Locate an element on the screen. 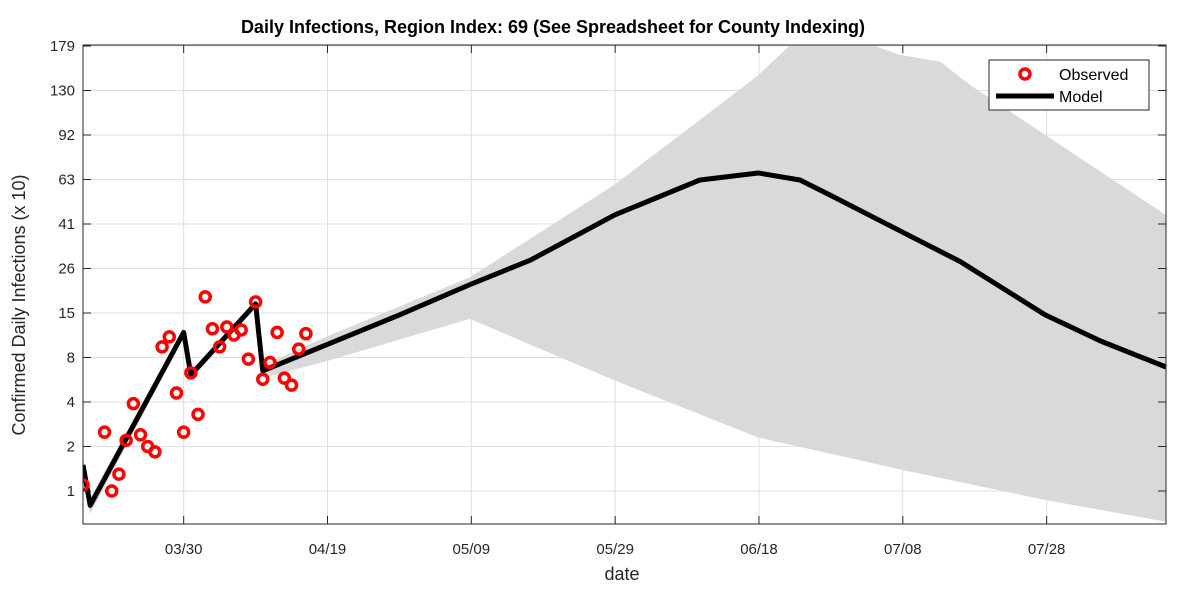  legend-box is located at coordinates (1069, 85).